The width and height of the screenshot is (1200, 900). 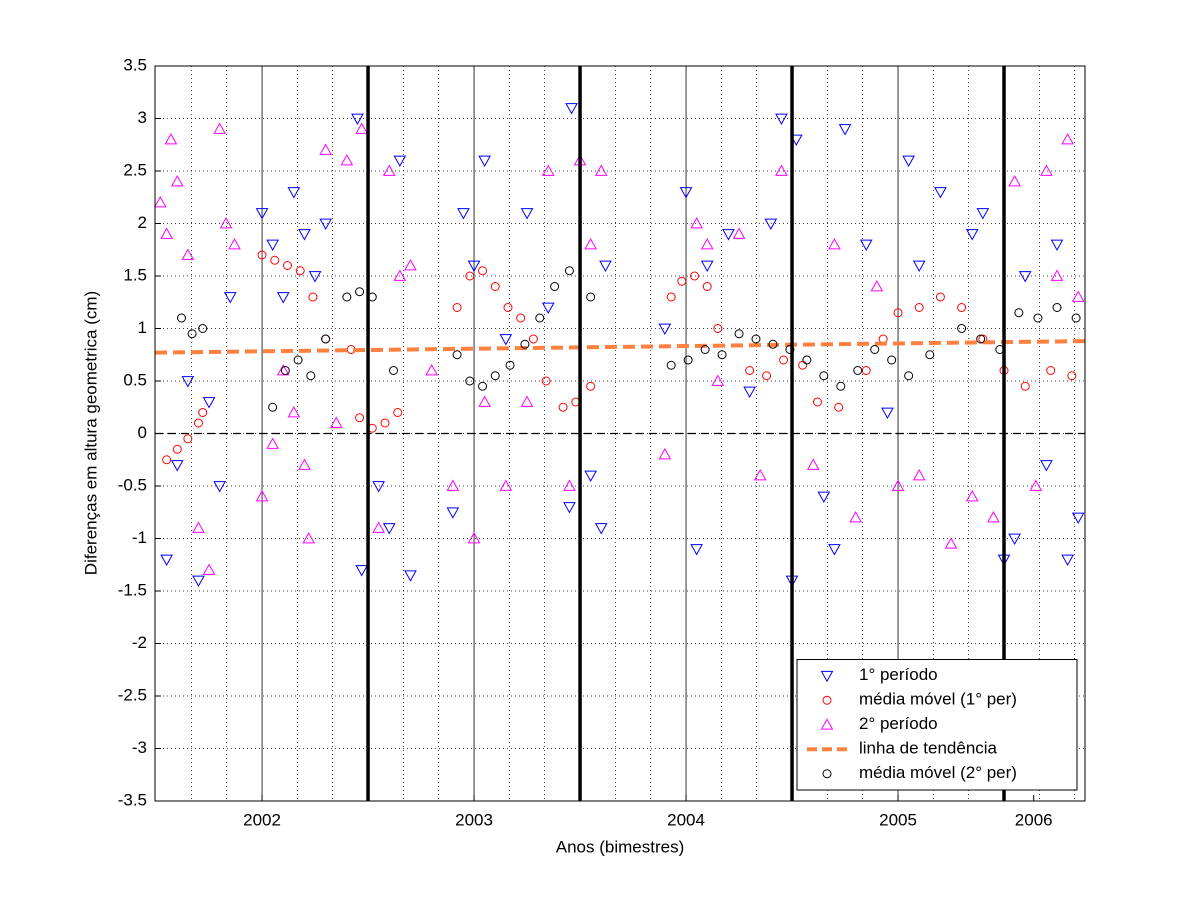 What do you see at coordinates (139, 642) in the screenshot?
I see `y-tick-label: -2` at bounding box center [139, 642].